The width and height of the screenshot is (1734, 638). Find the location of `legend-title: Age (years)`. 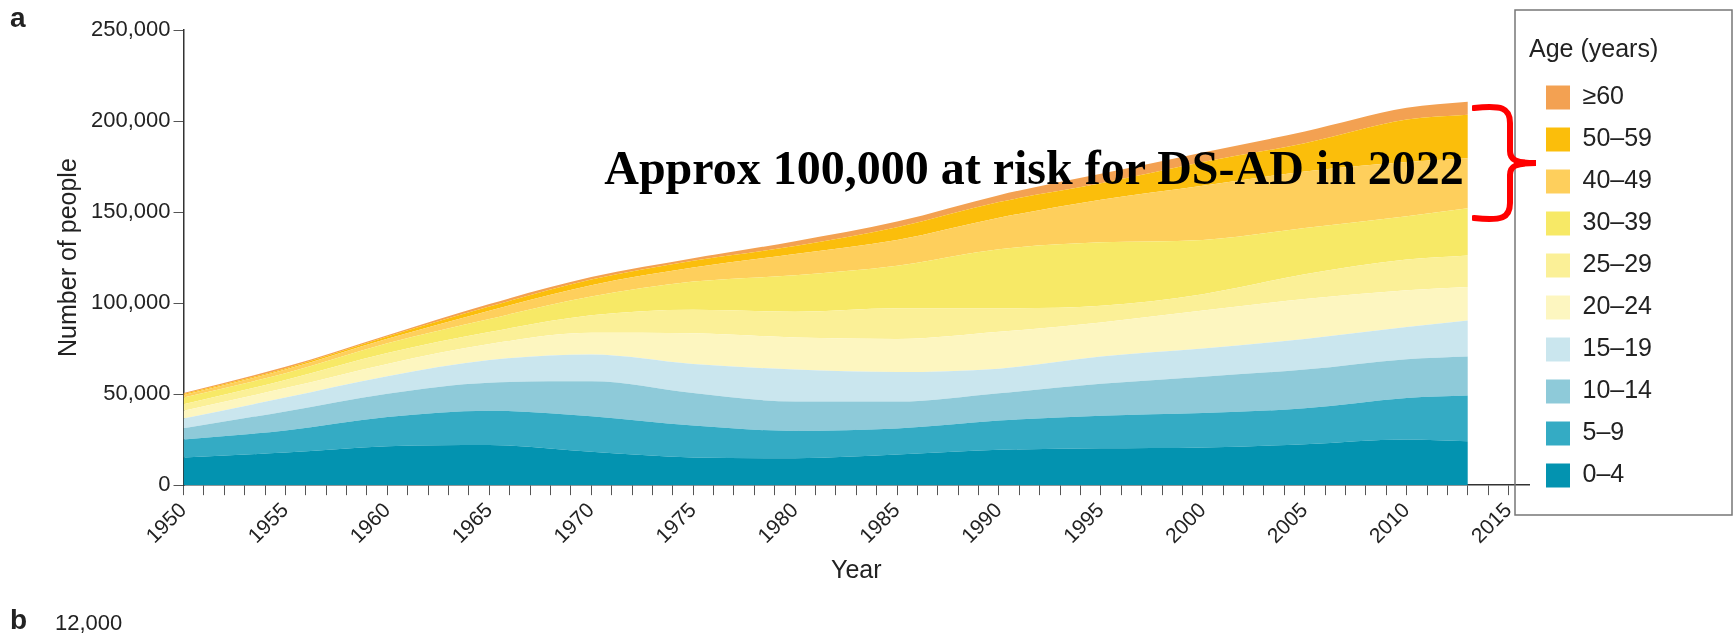

legend-title: Age (years) is located at coordinates (1594, 48).